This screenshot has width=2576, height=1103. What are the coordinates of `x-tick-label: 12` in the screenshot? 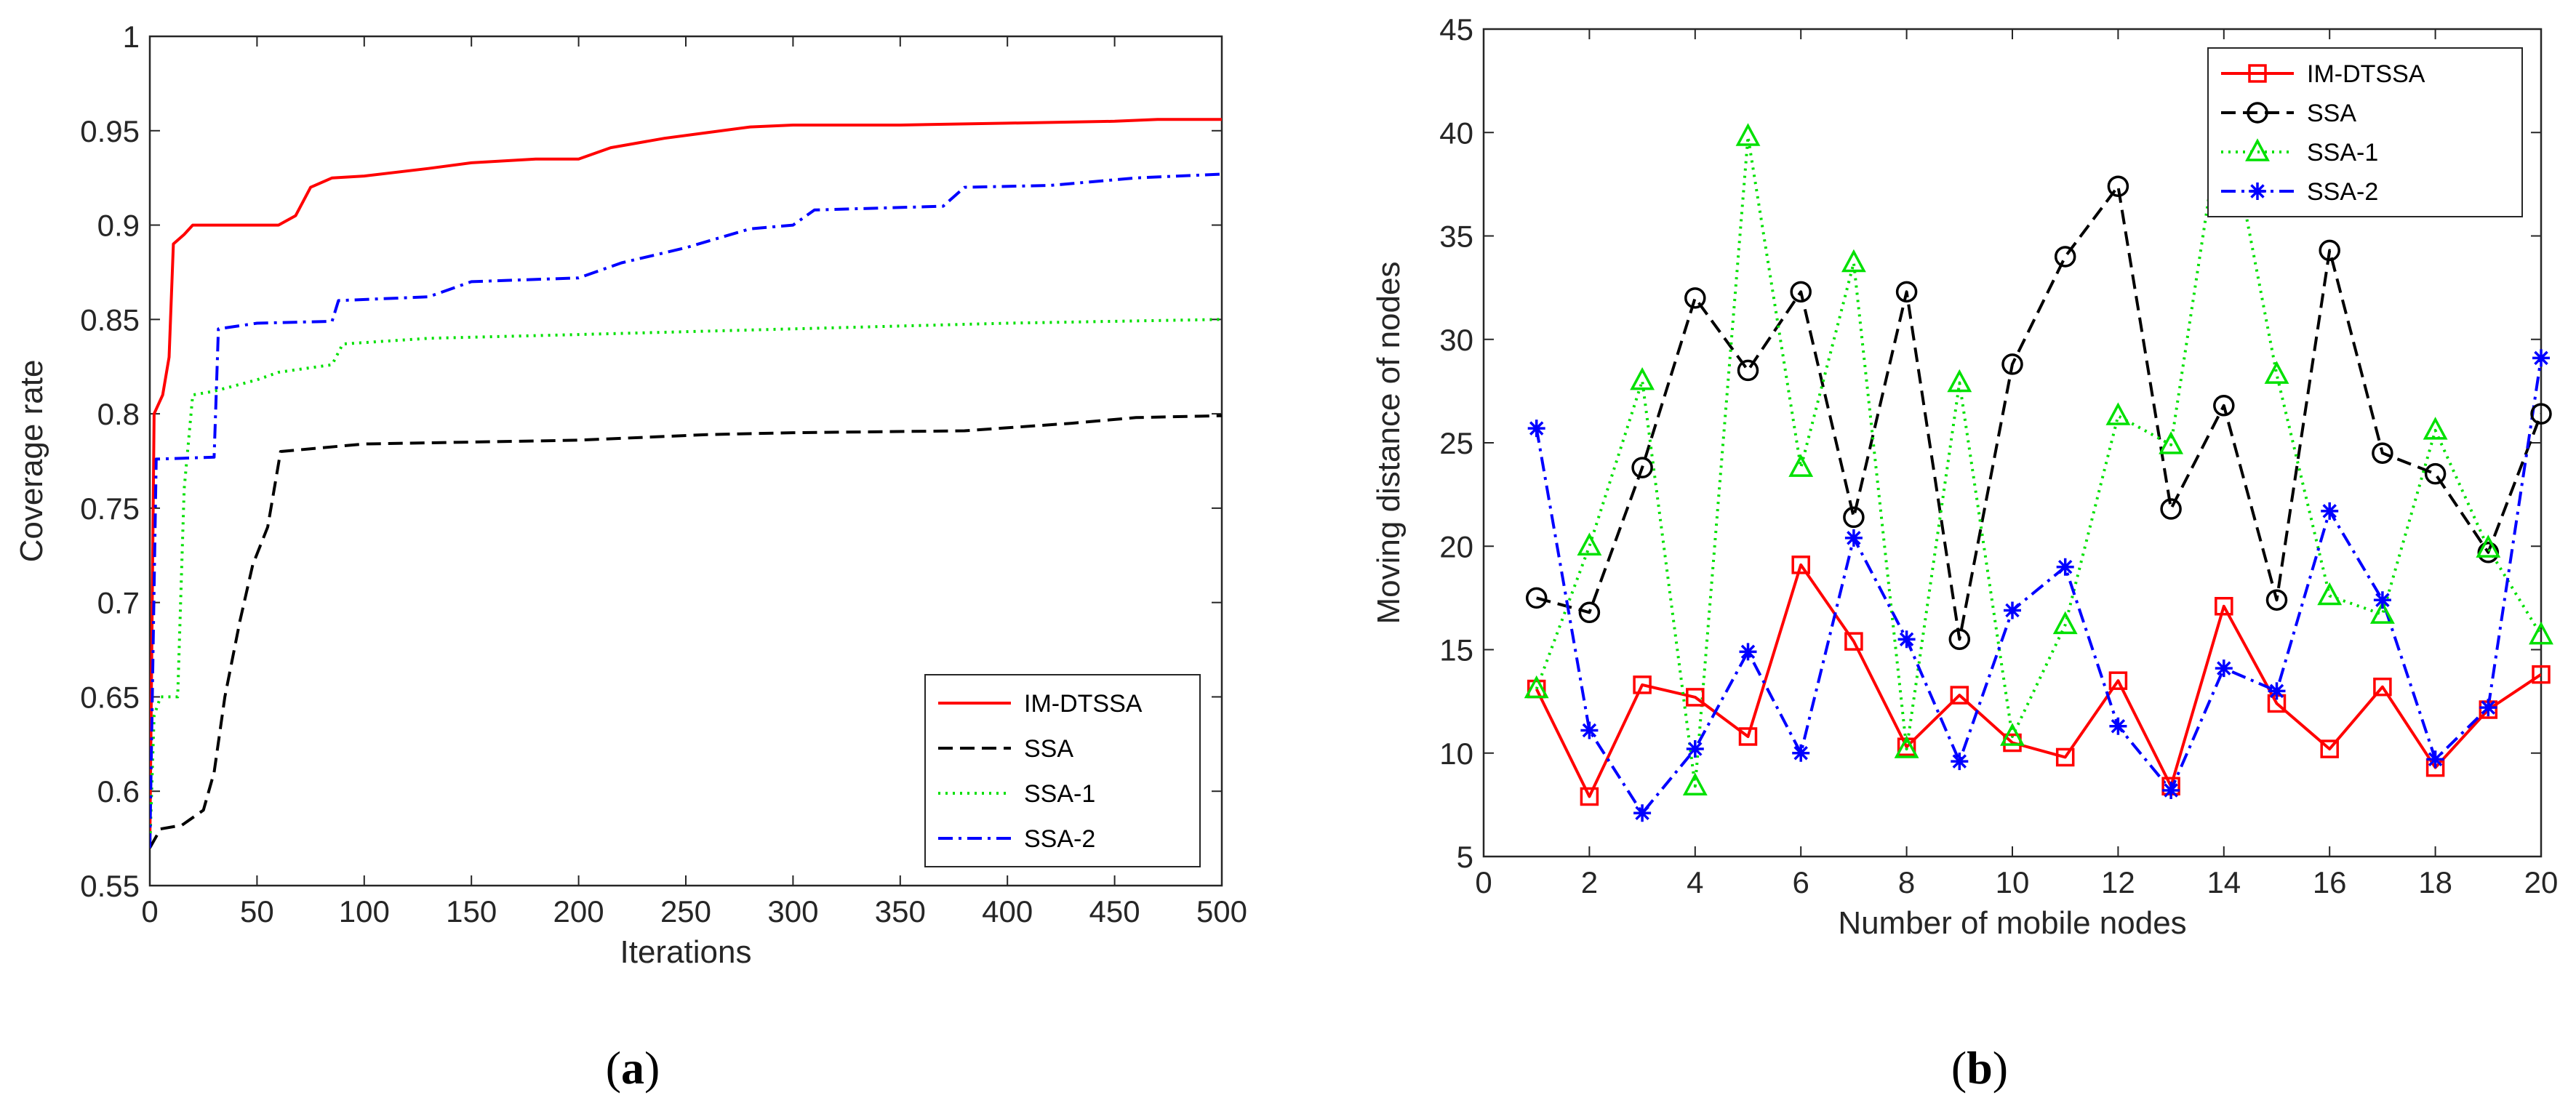 It's located at (2118, 882).